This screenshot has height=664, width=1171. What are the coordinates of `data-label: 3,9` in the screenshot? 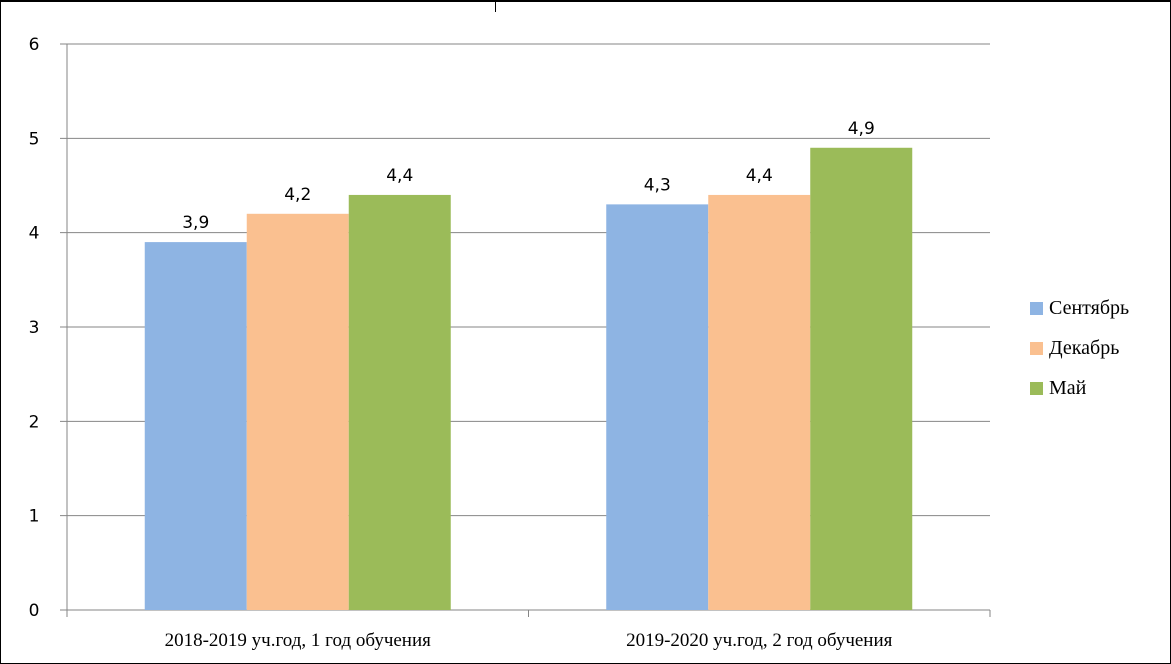 It's located at (195, 223).